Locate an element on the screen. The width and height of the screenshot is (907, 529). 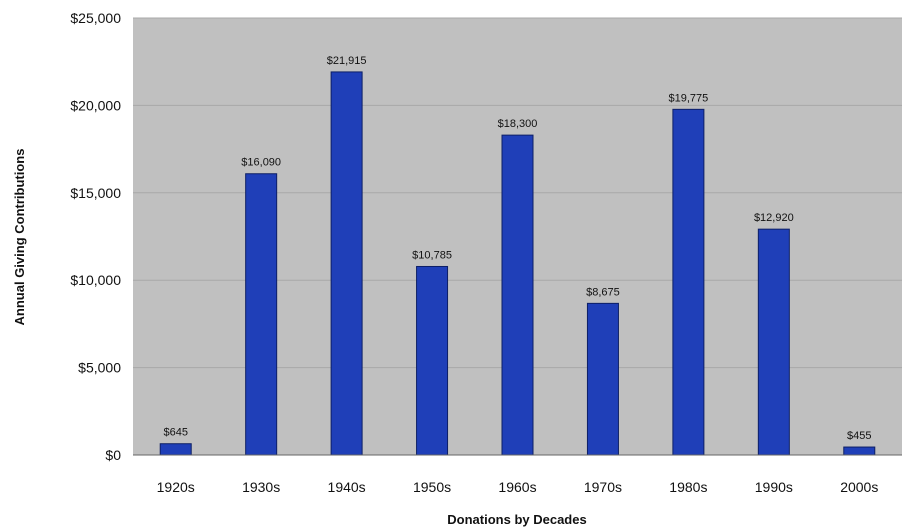
x-tick-label-1980s: 1980s is located at coordinates (688, 487).